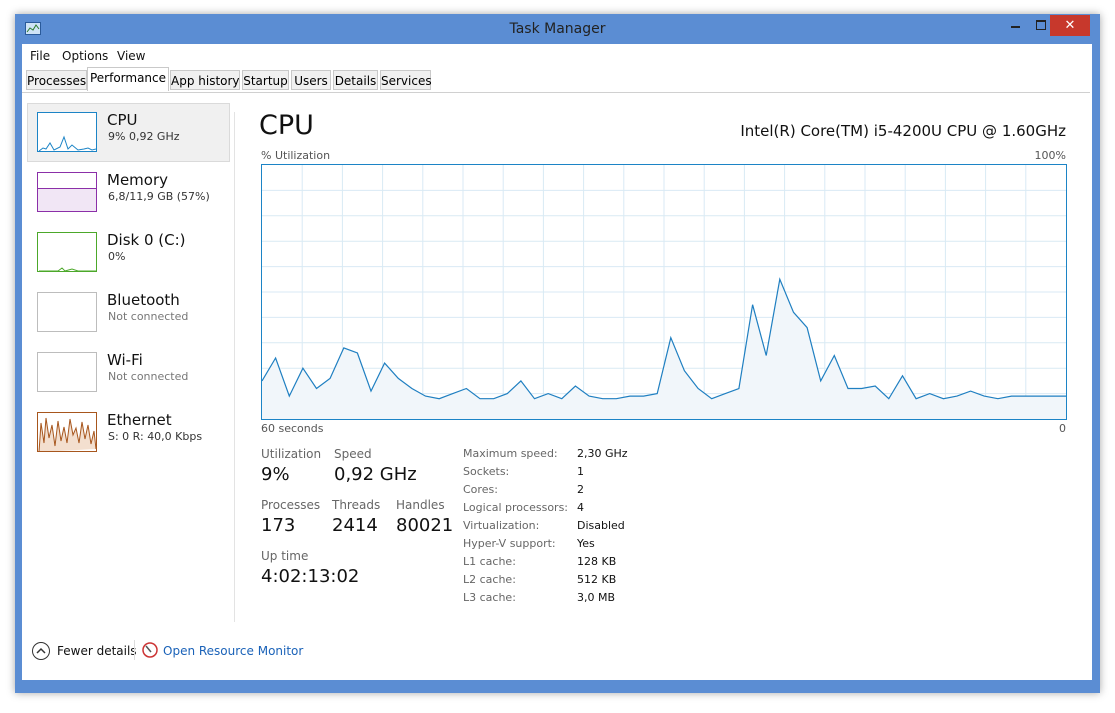  I want to click on minimize-button, so click(1015, 25).